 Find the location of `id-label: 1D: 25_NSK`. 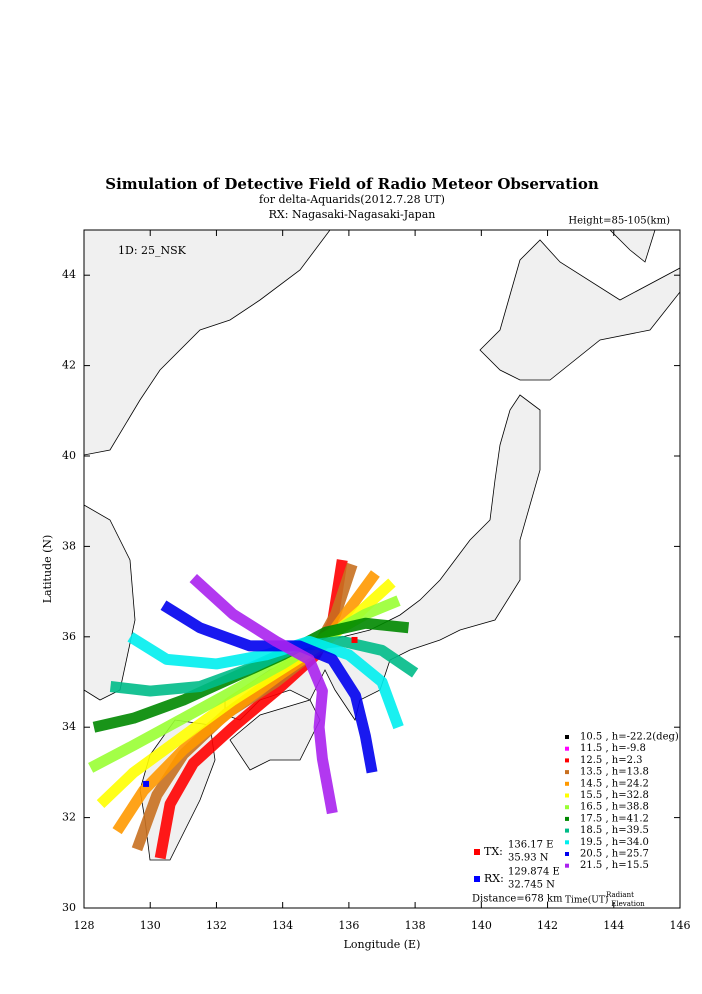

id-label: 1D: 25_NSK is located at coordinates (152, 250).